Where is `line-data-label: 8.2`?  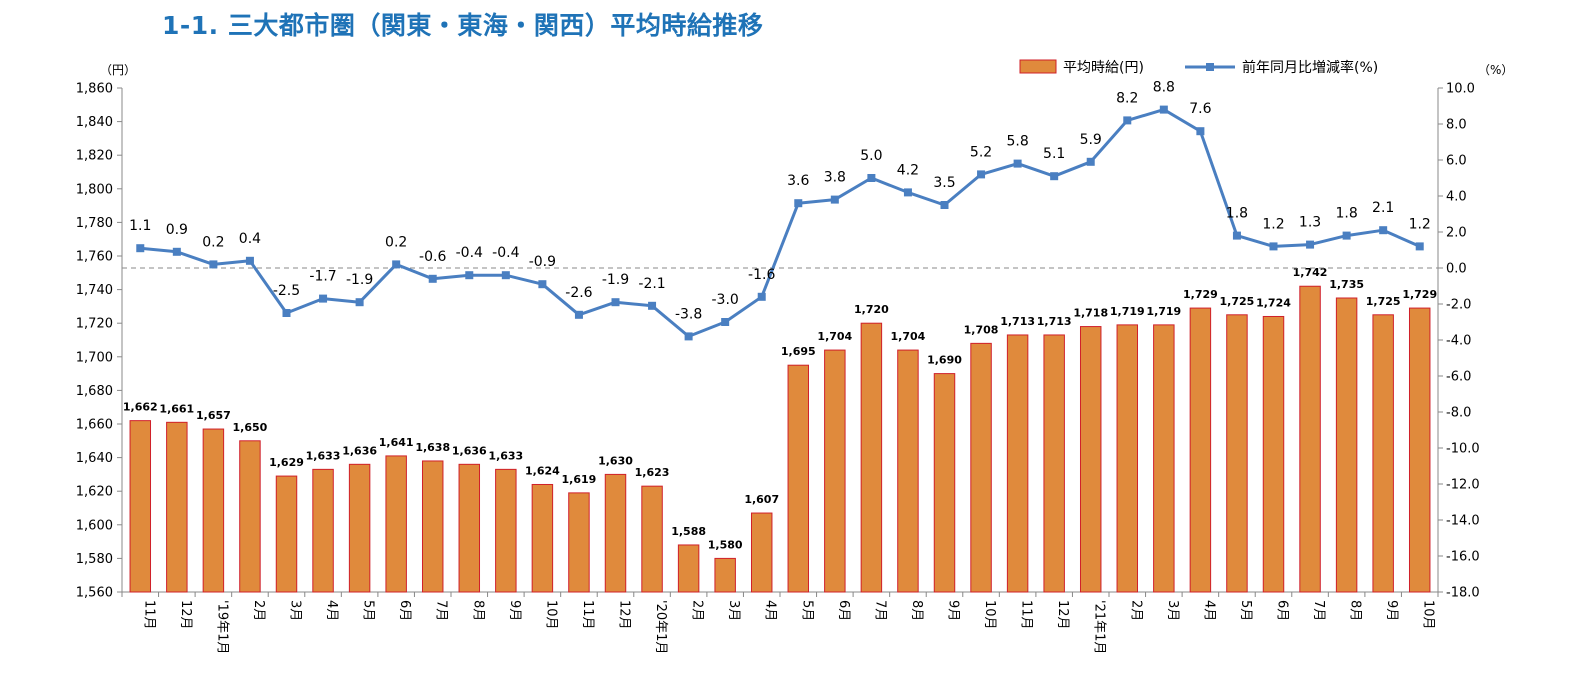 line-data-label: 8.2 is located at coordinates (1127, 98).